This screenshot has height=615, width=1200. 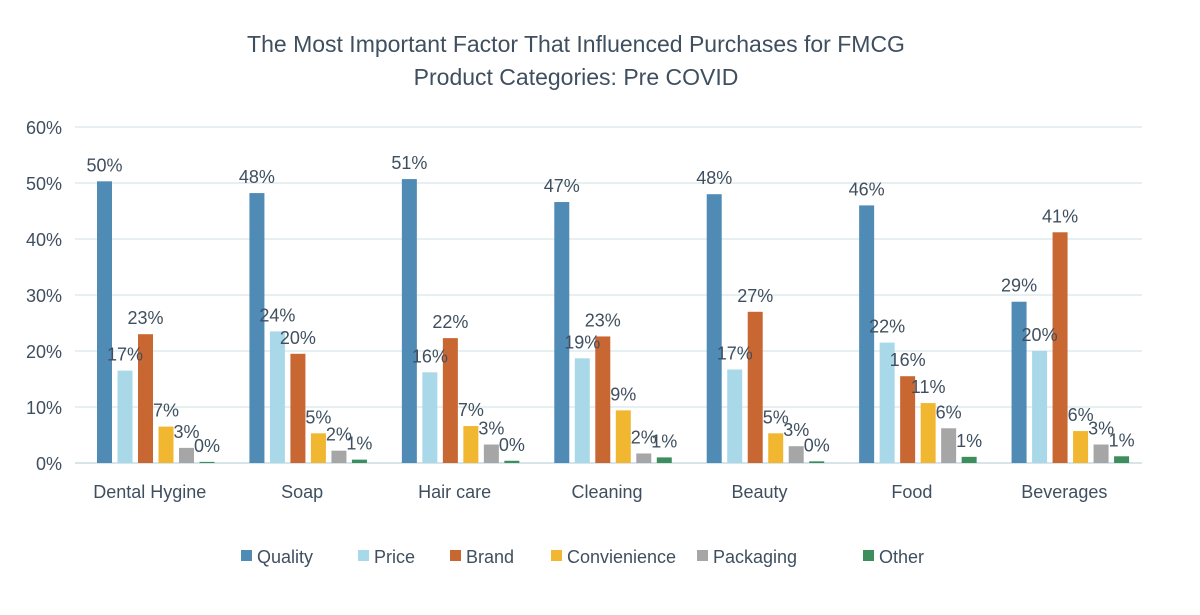 What do you see at coordinates (623, 394) in the screenshot?
I see `data-label: 9%` at bounding box center [623, 394].